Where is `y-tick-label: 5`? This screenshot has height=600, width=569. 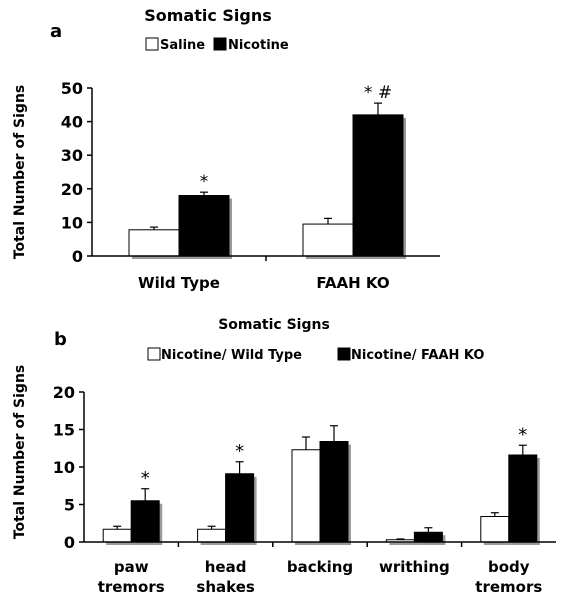 y-tick-label: 5 is located at coordinates (69, 505).